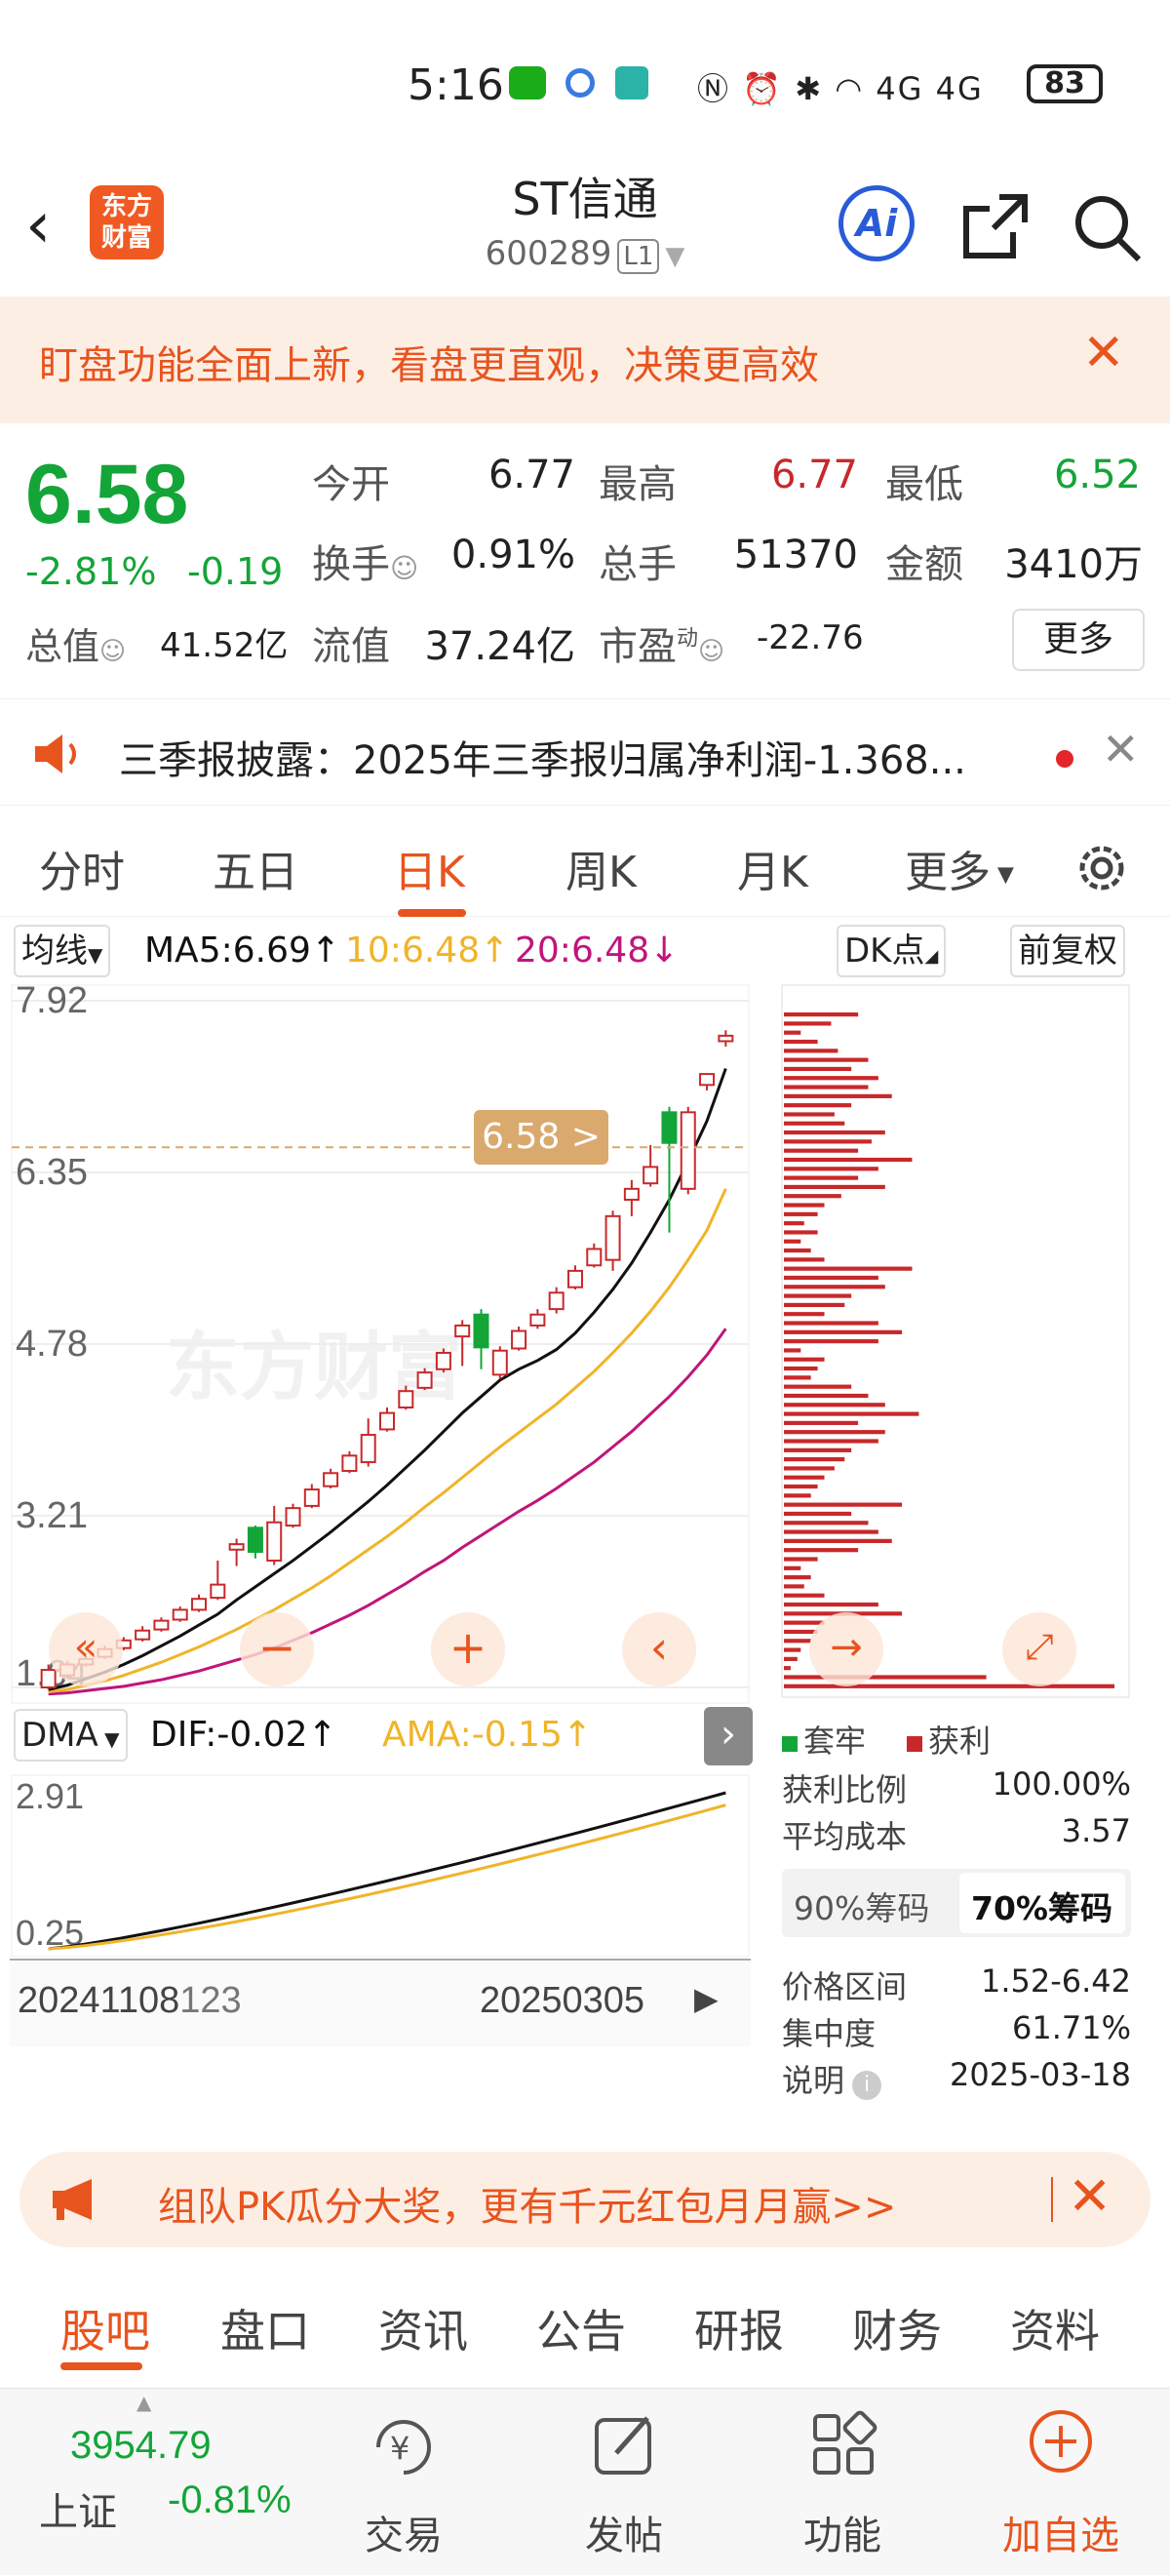 This screenshot has width=1170, height=2576. I want to click on share-icon, so click(995, 226).